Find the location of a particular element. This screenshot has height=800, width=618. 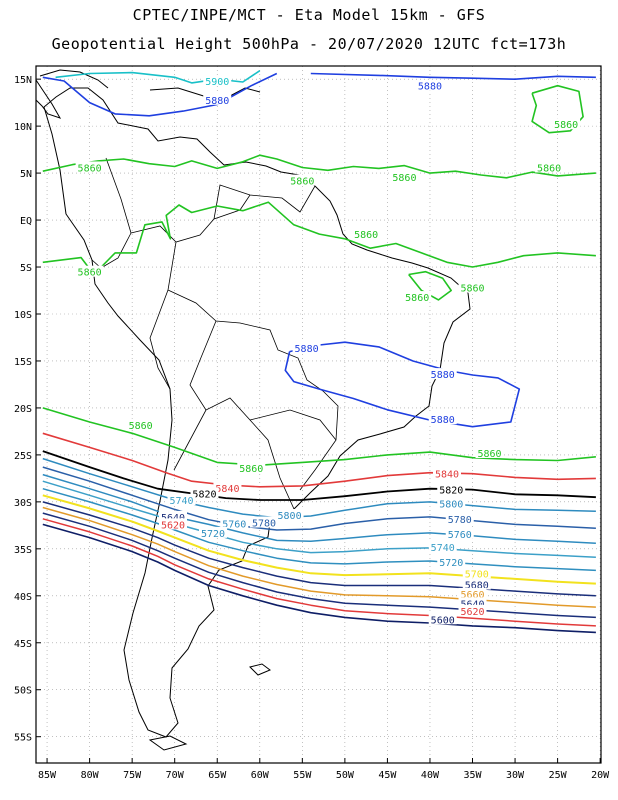

lat-label: 20S is located at coordinates (23, 409).